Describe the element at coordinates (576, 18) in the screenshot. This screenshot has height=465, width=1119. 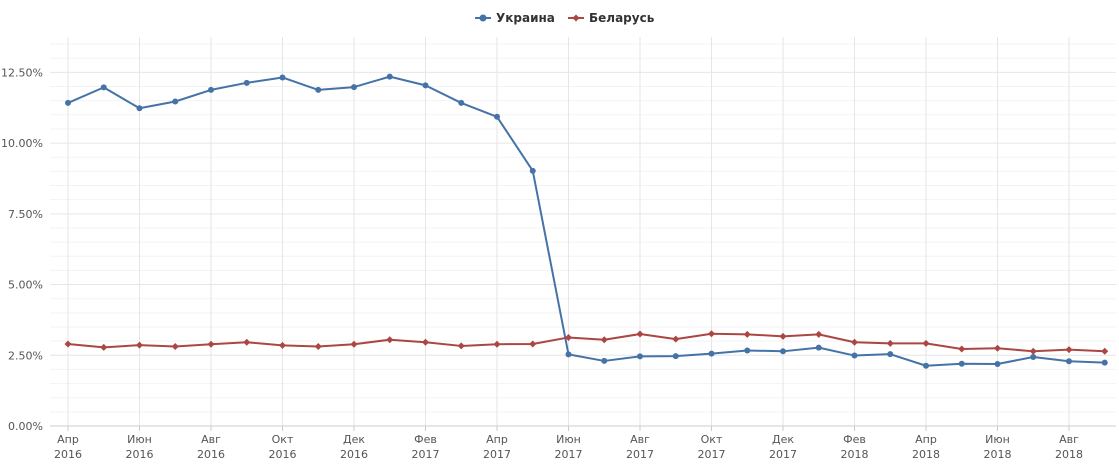
I see `legend-diamond-marker-icon` at that location.